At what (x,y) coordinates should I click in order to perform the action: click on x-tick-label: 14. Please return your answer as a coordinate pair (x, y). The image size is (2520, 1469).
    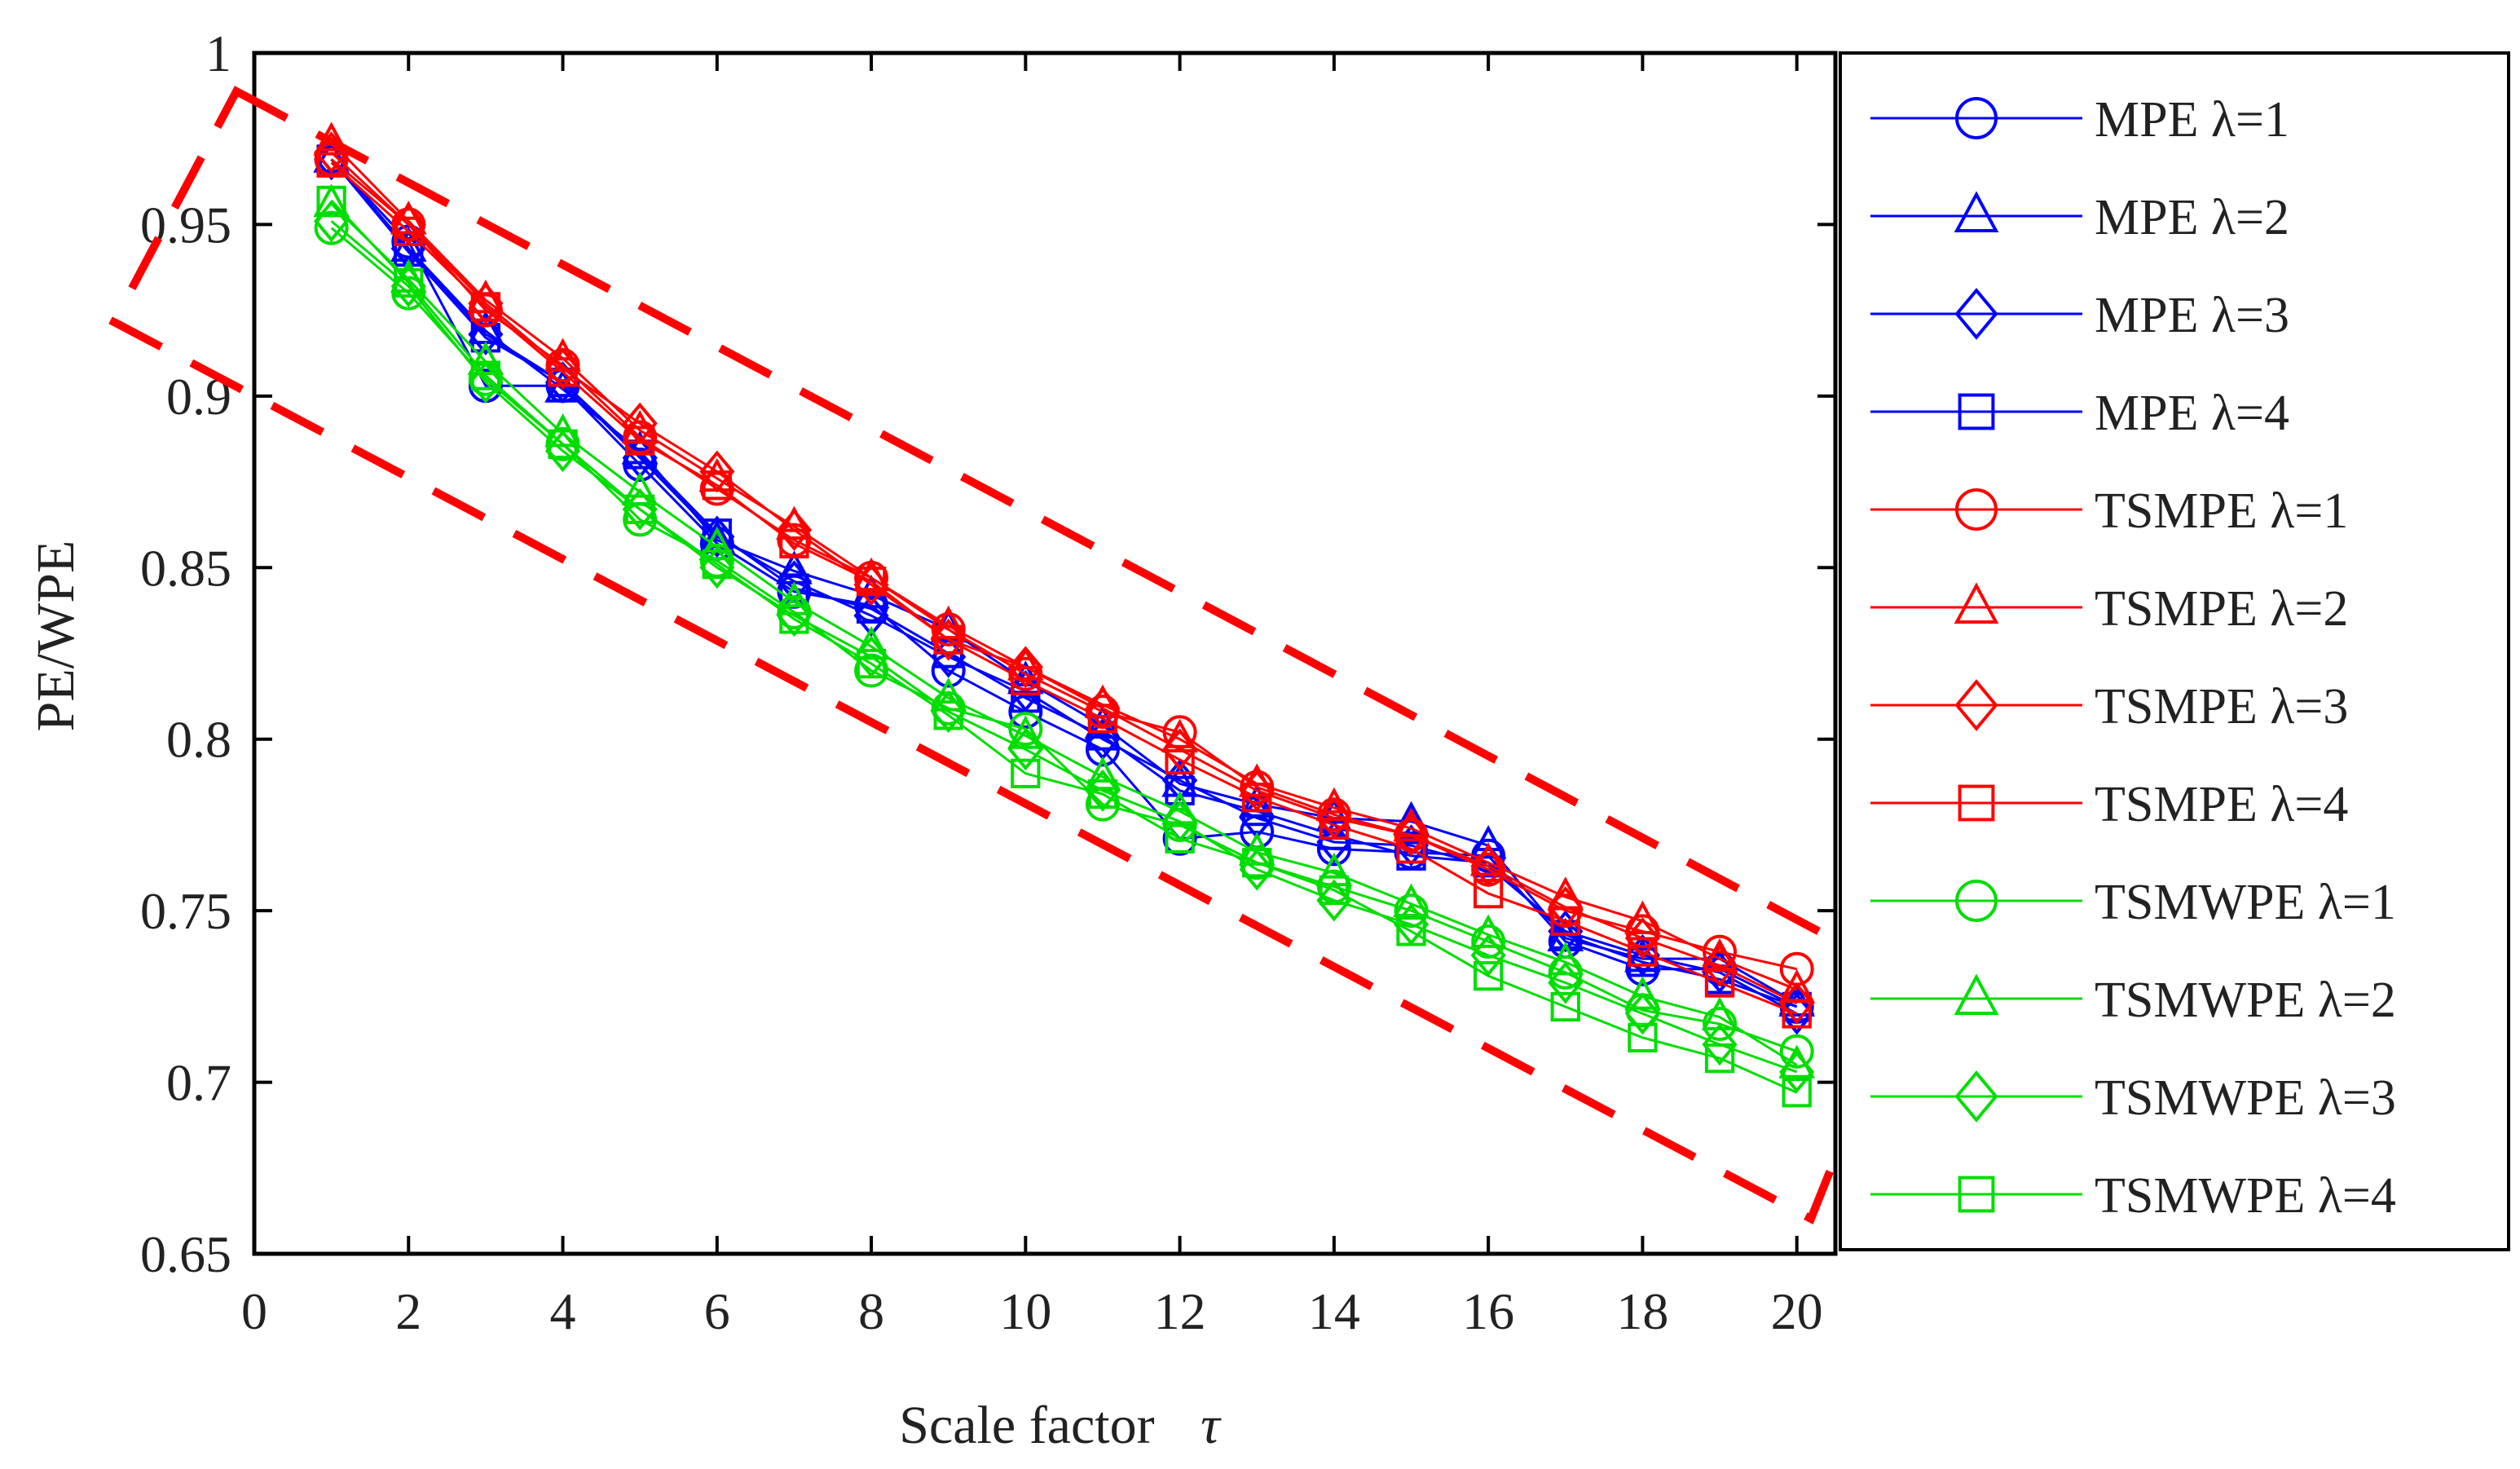
    Looking at the image, I should click on (1334, 1311).